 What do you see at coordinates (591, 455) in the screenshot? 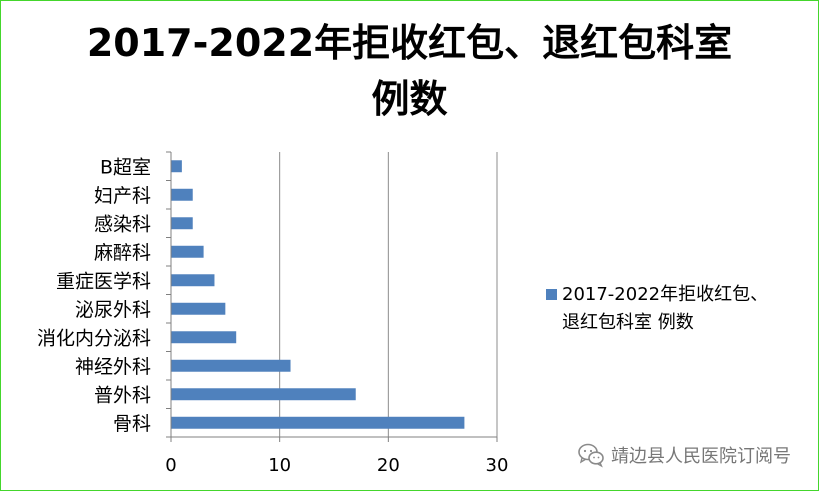
I see `wechat-icon` at bounding box center [591, 455].